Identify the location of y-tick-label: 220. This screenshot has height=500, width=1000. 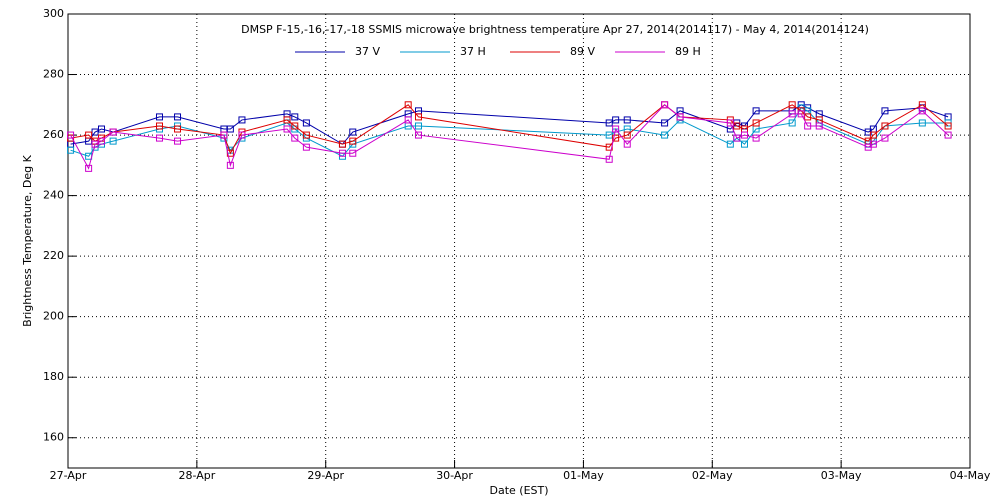
(53, 255).